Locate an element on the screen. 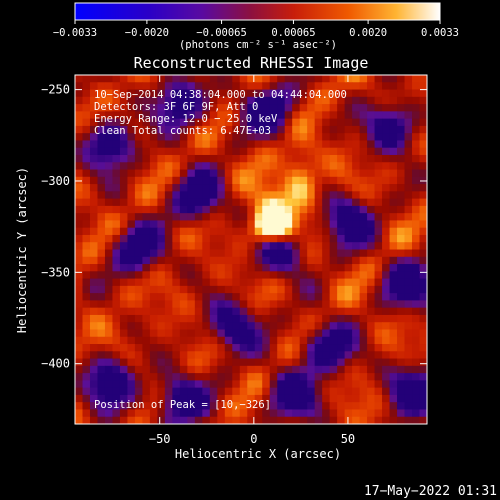  x-axis-label: Heliocentric X (arcsec) is located at coordinates (258, 454).